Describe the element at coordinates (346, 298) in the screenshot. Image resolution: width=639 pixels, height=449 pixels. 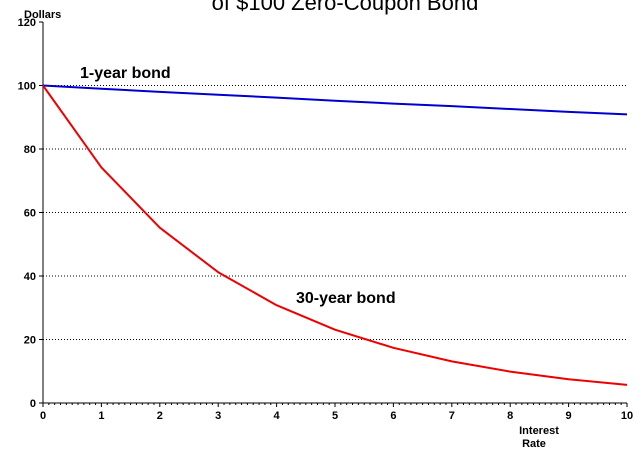
I see `series-label-30-year: 30-year bond` at that location.